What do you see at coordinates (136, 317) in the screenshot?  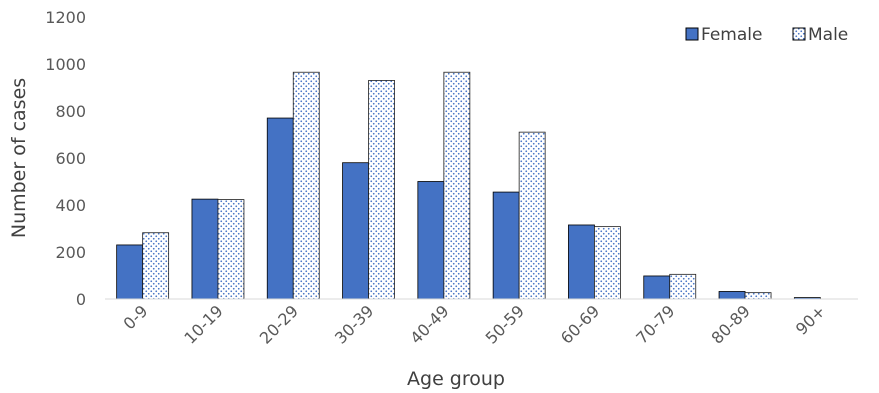 I see `x-tick-label: 0-9` at bounding box center [136, 317].